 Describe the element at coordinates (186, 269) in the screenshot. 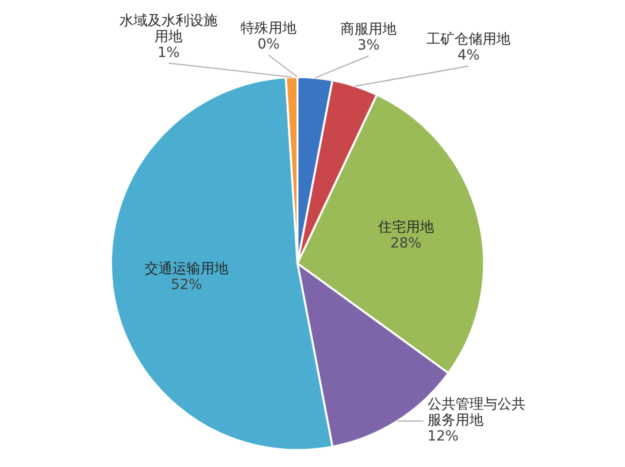

I see `slice-label: 交通运输用地` at that location.